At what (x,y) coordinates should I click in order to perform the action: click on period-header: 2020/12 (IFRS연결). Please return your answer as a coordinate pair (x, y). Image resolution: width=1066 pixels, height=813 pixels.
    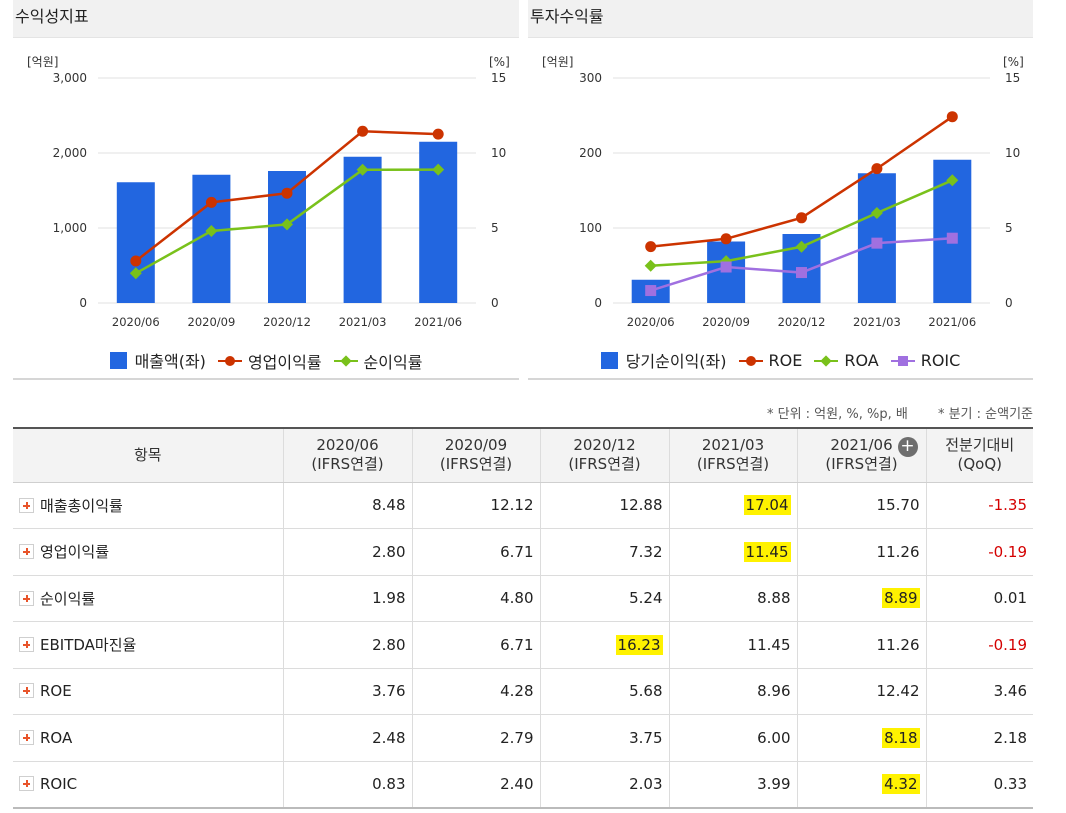
    Looking at the image, I should click on (604, 455).